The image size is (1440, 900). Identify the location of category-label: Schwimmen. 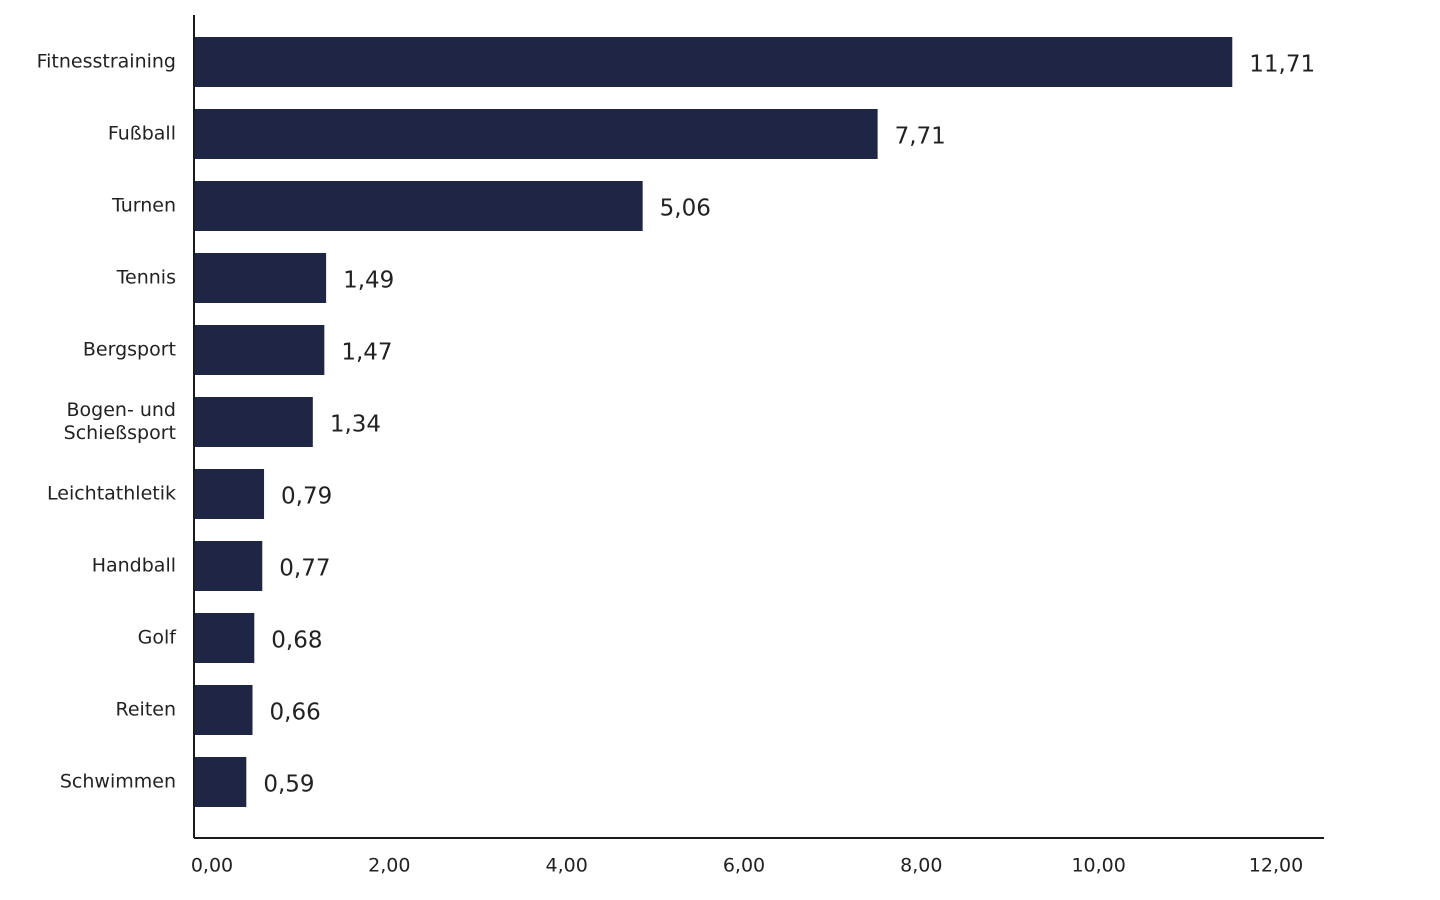
(118, 782).